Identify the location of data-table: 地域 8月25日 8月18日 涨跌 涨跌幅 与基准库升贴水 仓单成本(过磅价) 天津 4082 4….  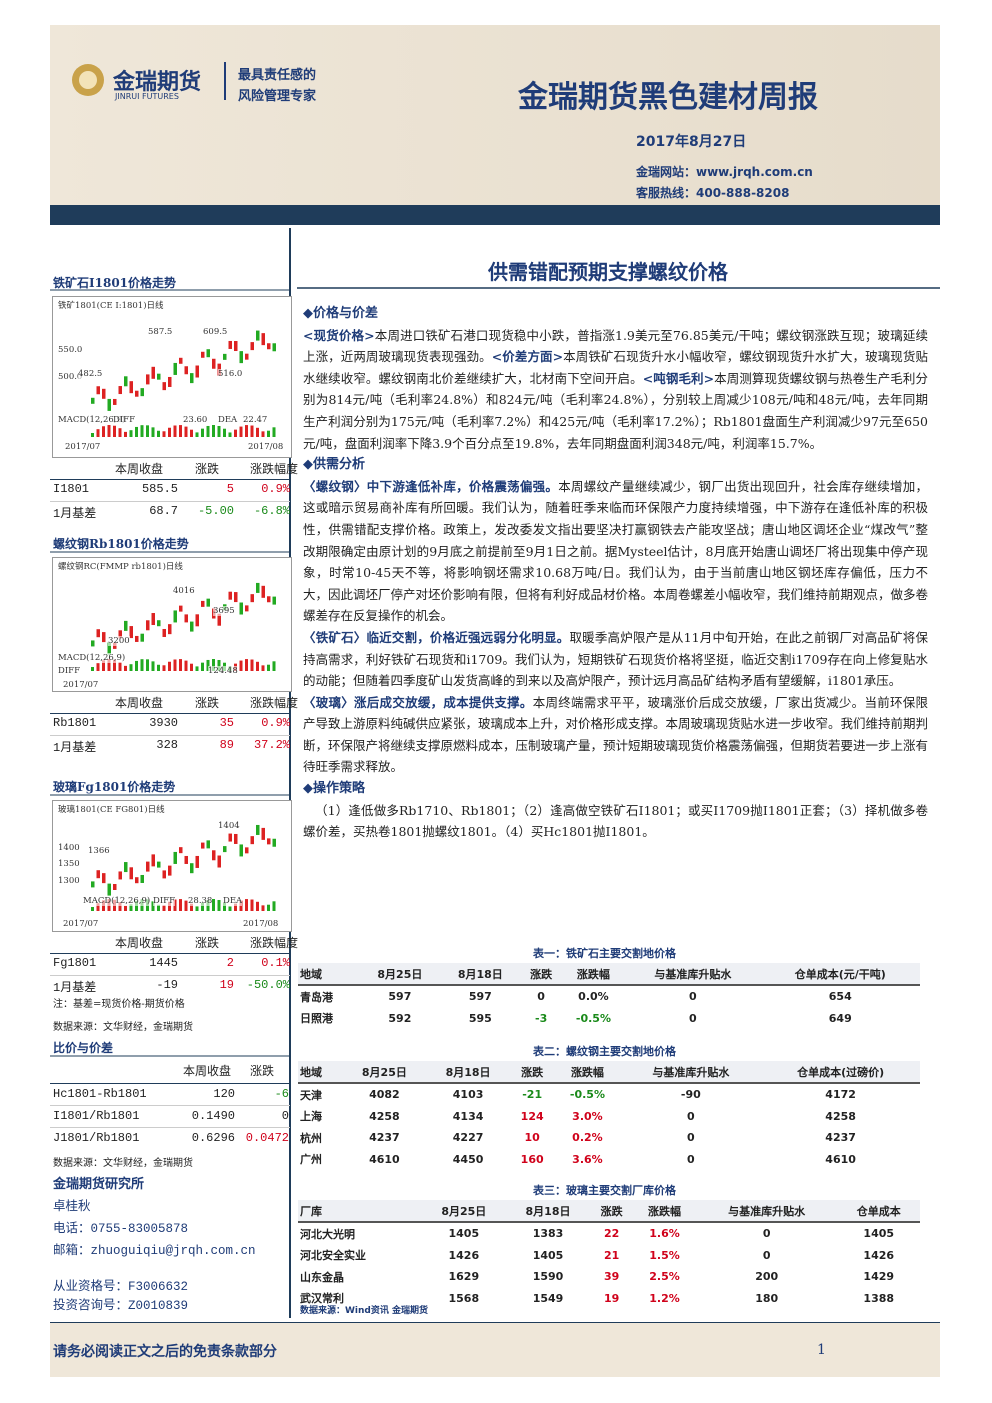
(609, 1115).